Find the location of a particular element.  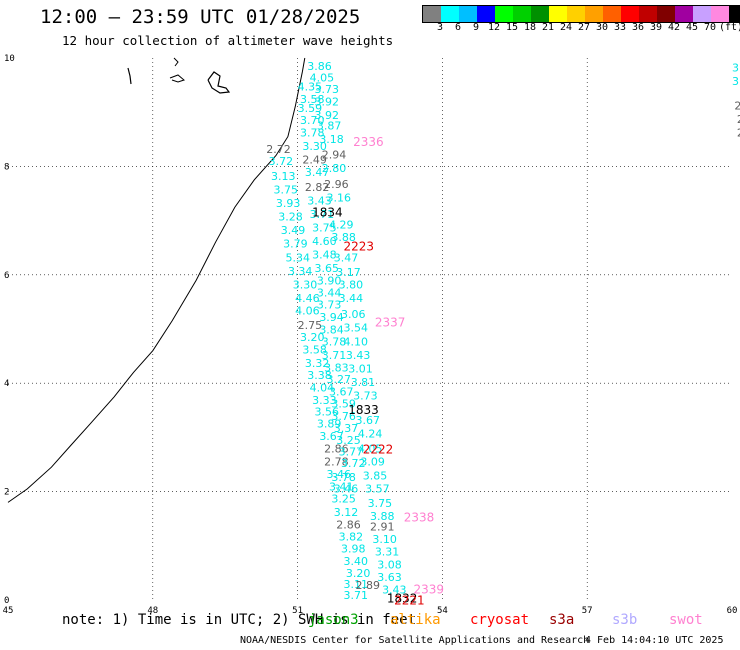

wave-height-label: 3.11 is located at coordinates (355, 584).